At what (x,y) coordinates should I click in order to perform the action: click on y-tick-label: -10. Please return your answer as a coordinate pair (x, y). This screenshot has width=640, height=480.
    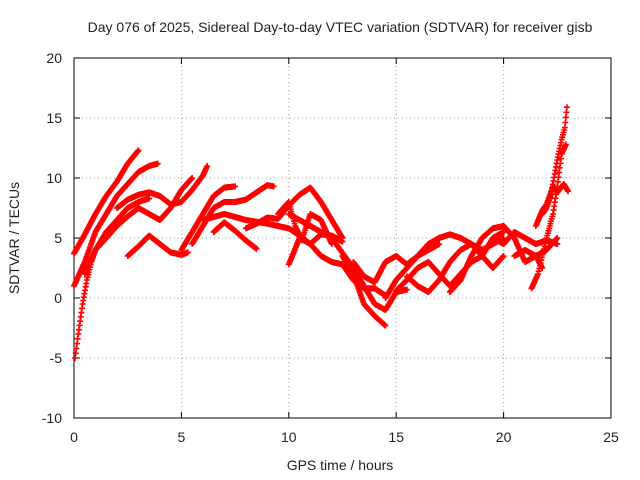
    Looking at the image, I should click on (52, 418).